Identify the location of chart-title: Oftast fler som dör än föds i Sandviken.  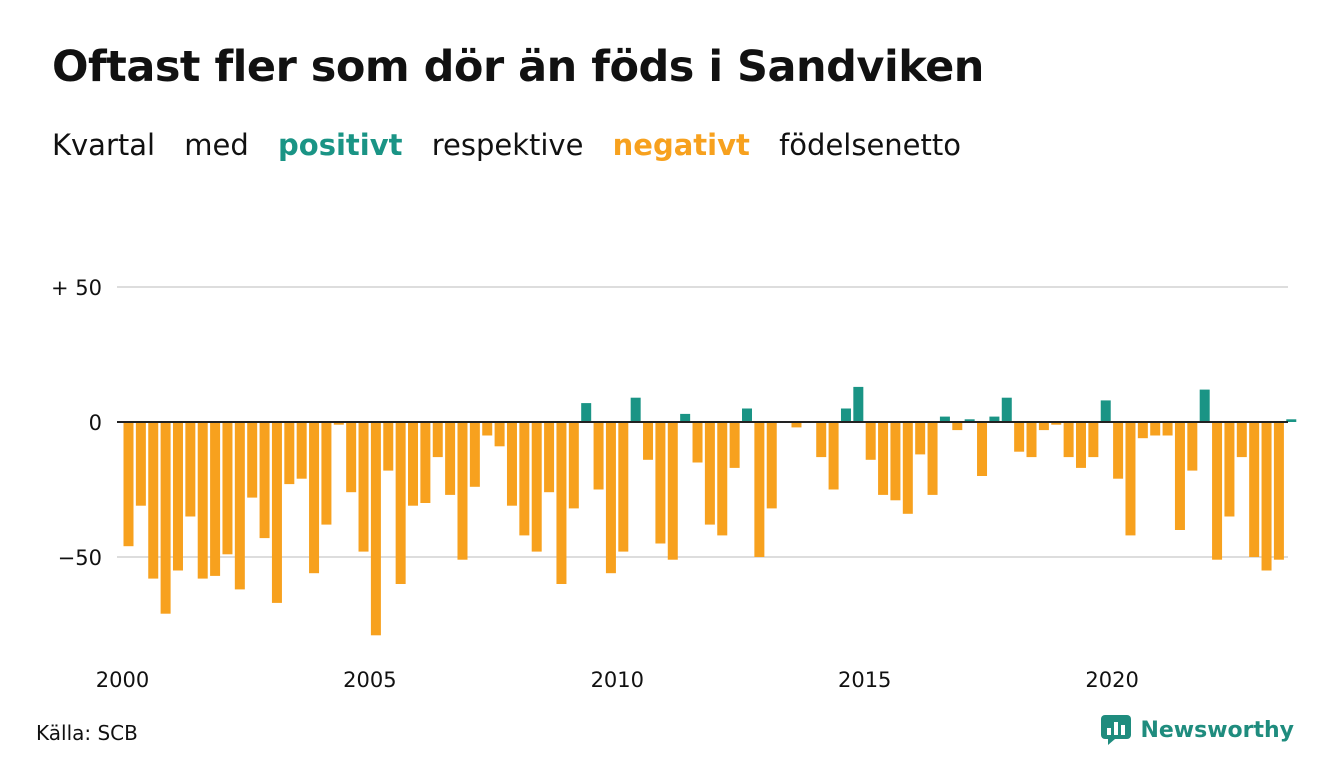
(518, 67).